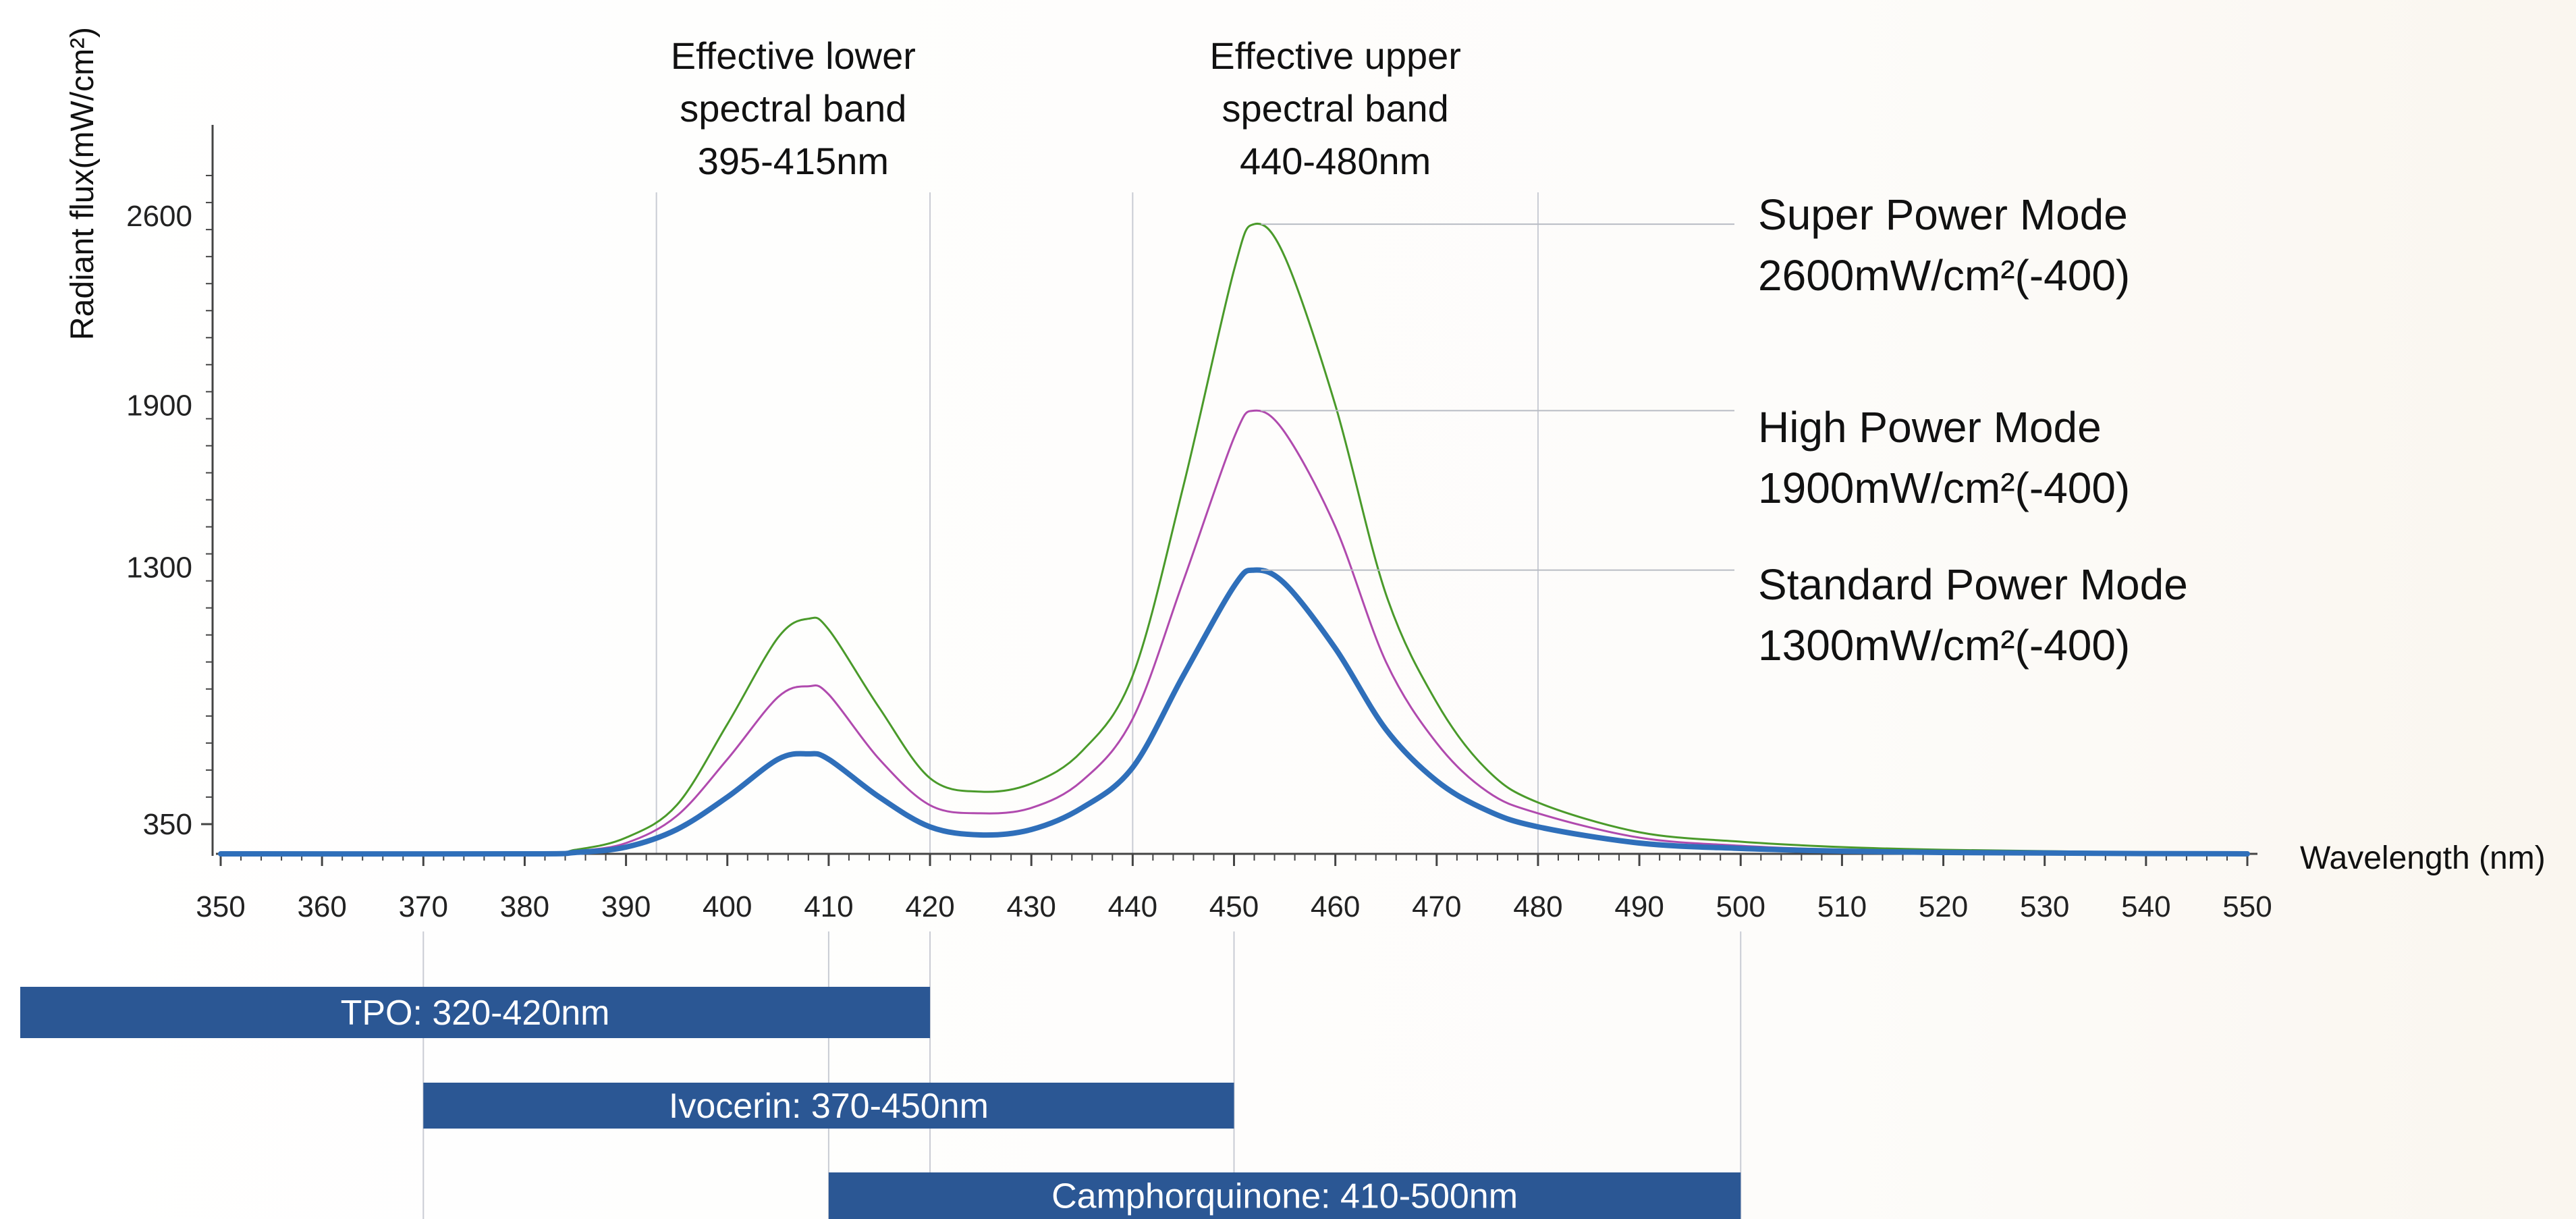  What do you see at coordinates (321, 906) in the screenshot?
I see `x-tick-label-360: 360` at bounding box center [321, 906].